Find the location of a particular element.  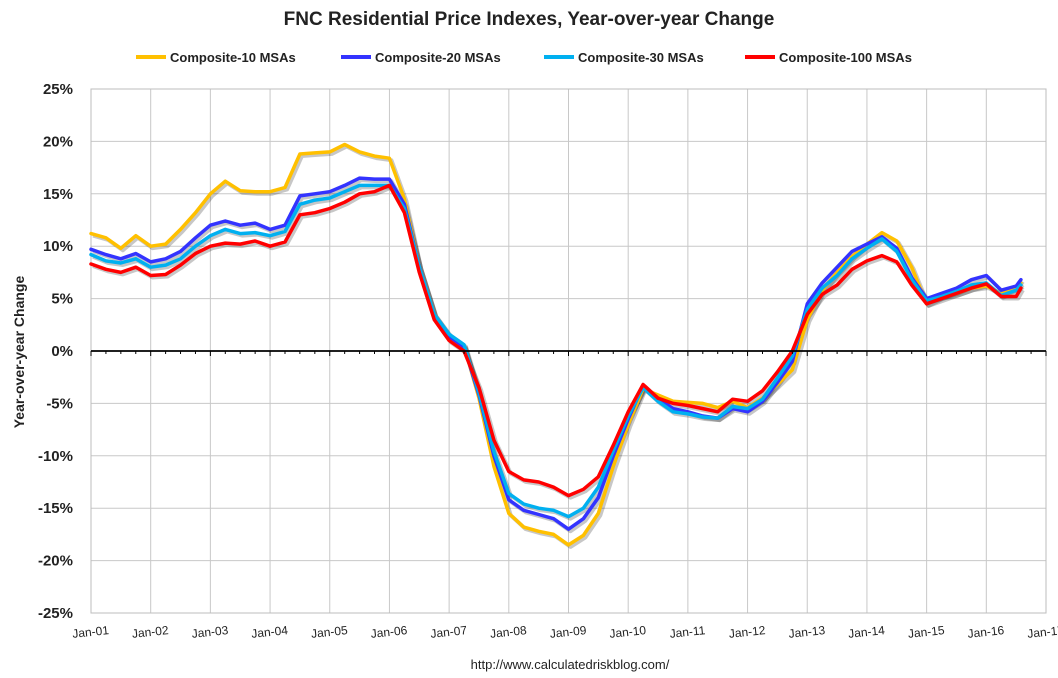

y-tick-label: 0% is located at coordinates (62, 351).